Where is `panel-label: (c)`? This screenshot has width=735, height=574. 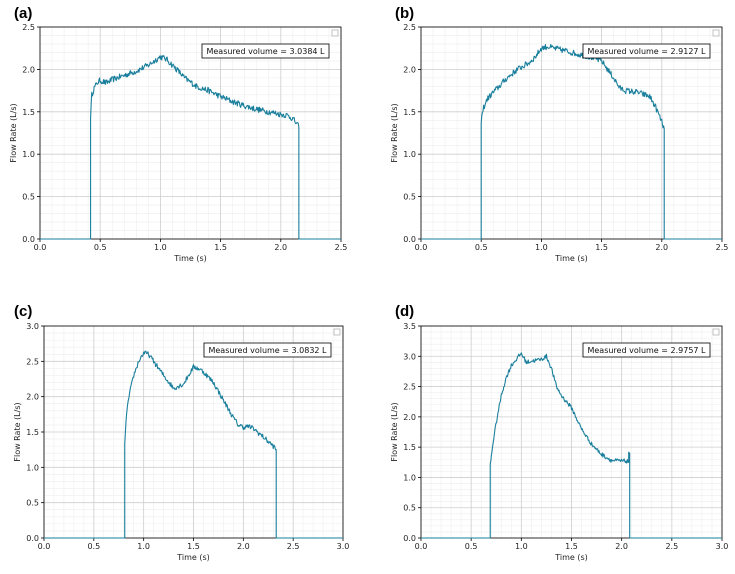 panel-label: (c) is located at coordinates (23, 311).